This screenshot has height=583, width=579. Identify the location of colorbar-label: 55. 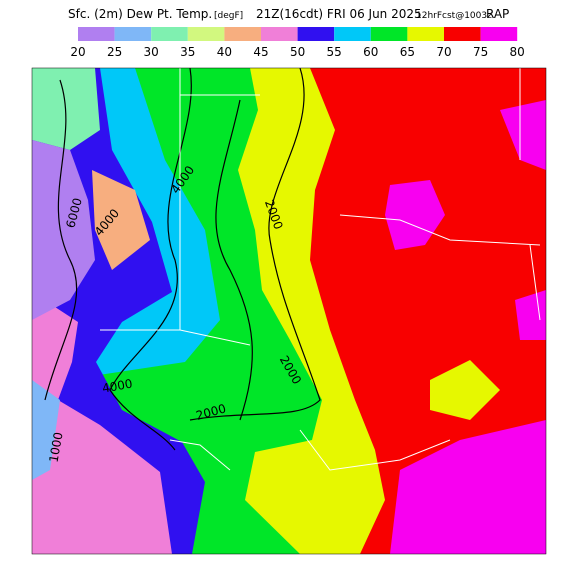
(334, 52).